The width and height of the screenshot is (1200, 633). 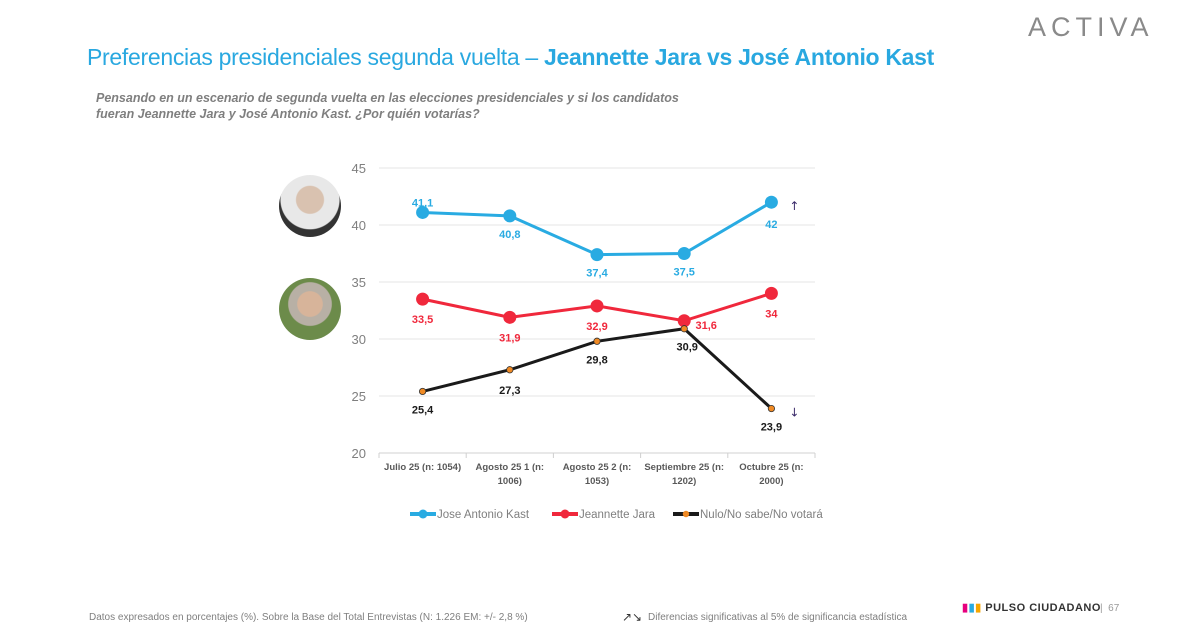 What do you see at coordinates (1043, 608) in the screenshot?
I see `brand-name: PULSO CIUDADANO` at bounding box center [1043, 608].